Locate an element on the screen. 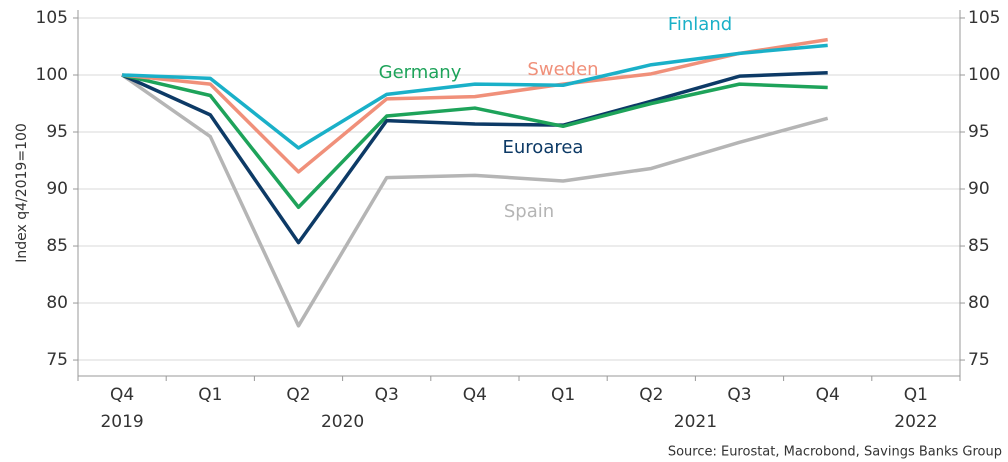  y2-tick-label: 75 is located at coordinates (979, 360).